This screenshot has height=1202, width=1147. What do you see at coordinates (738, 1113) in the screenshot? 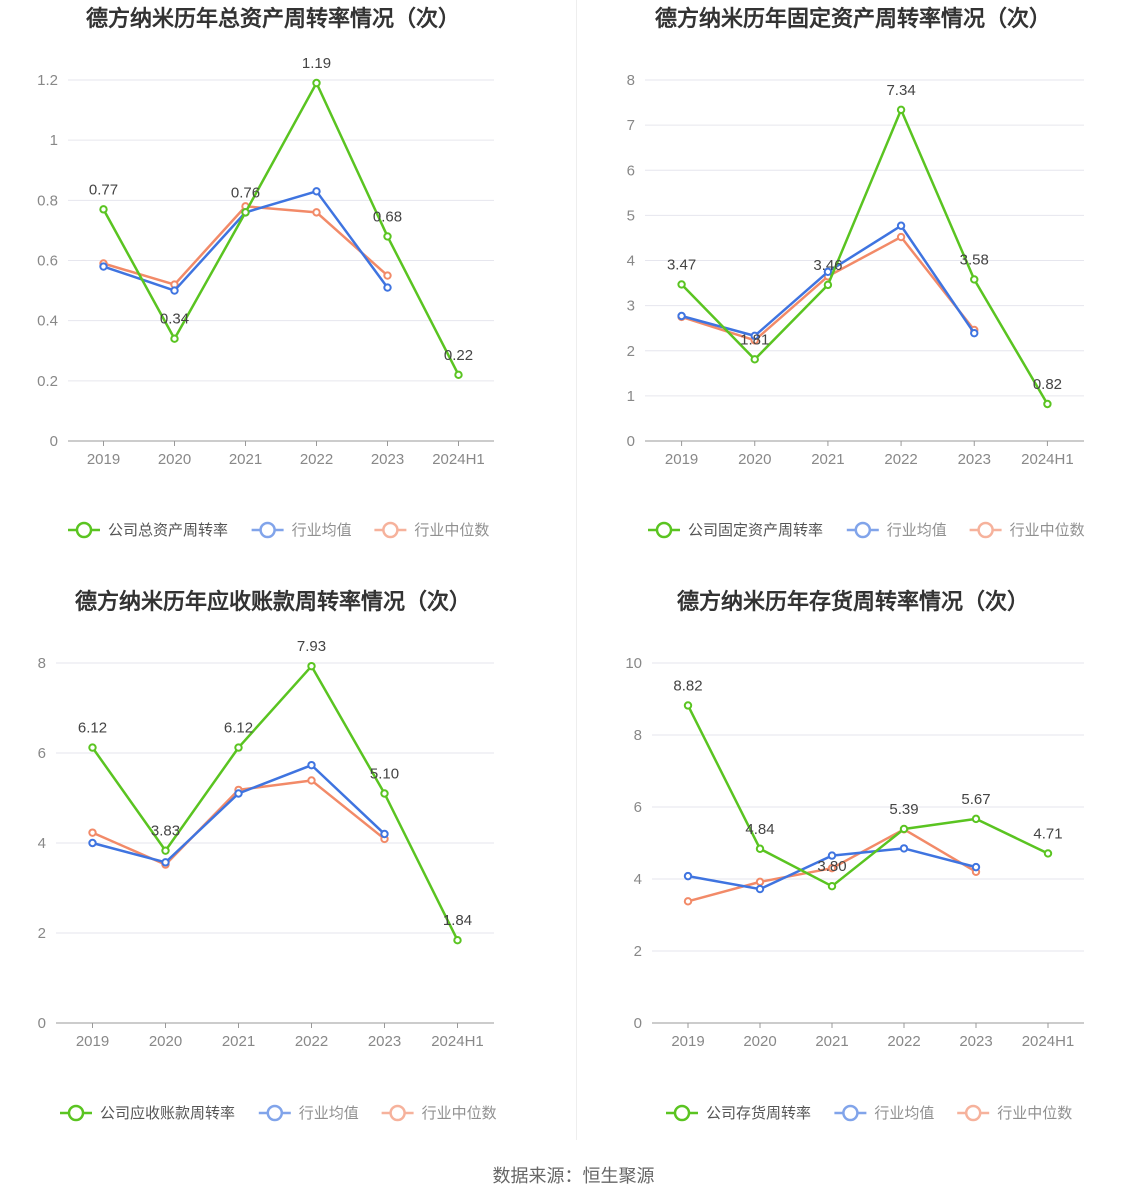
I see `legend-item: 公司存货周转率` at bounding box center [738, 1113].